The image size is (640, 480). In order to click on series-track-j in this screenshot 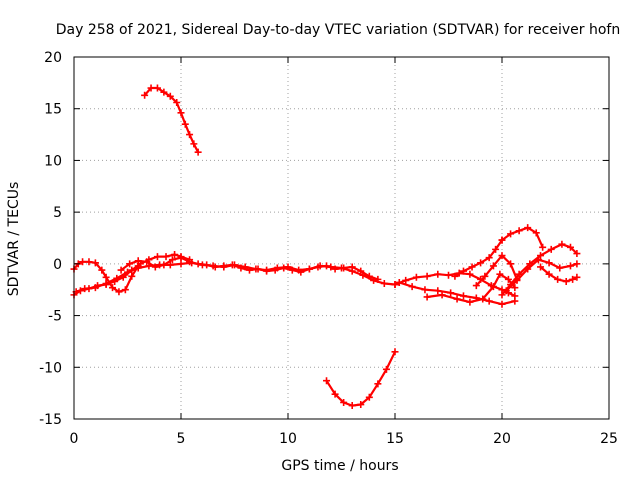, I will do `click(522, 237)`.